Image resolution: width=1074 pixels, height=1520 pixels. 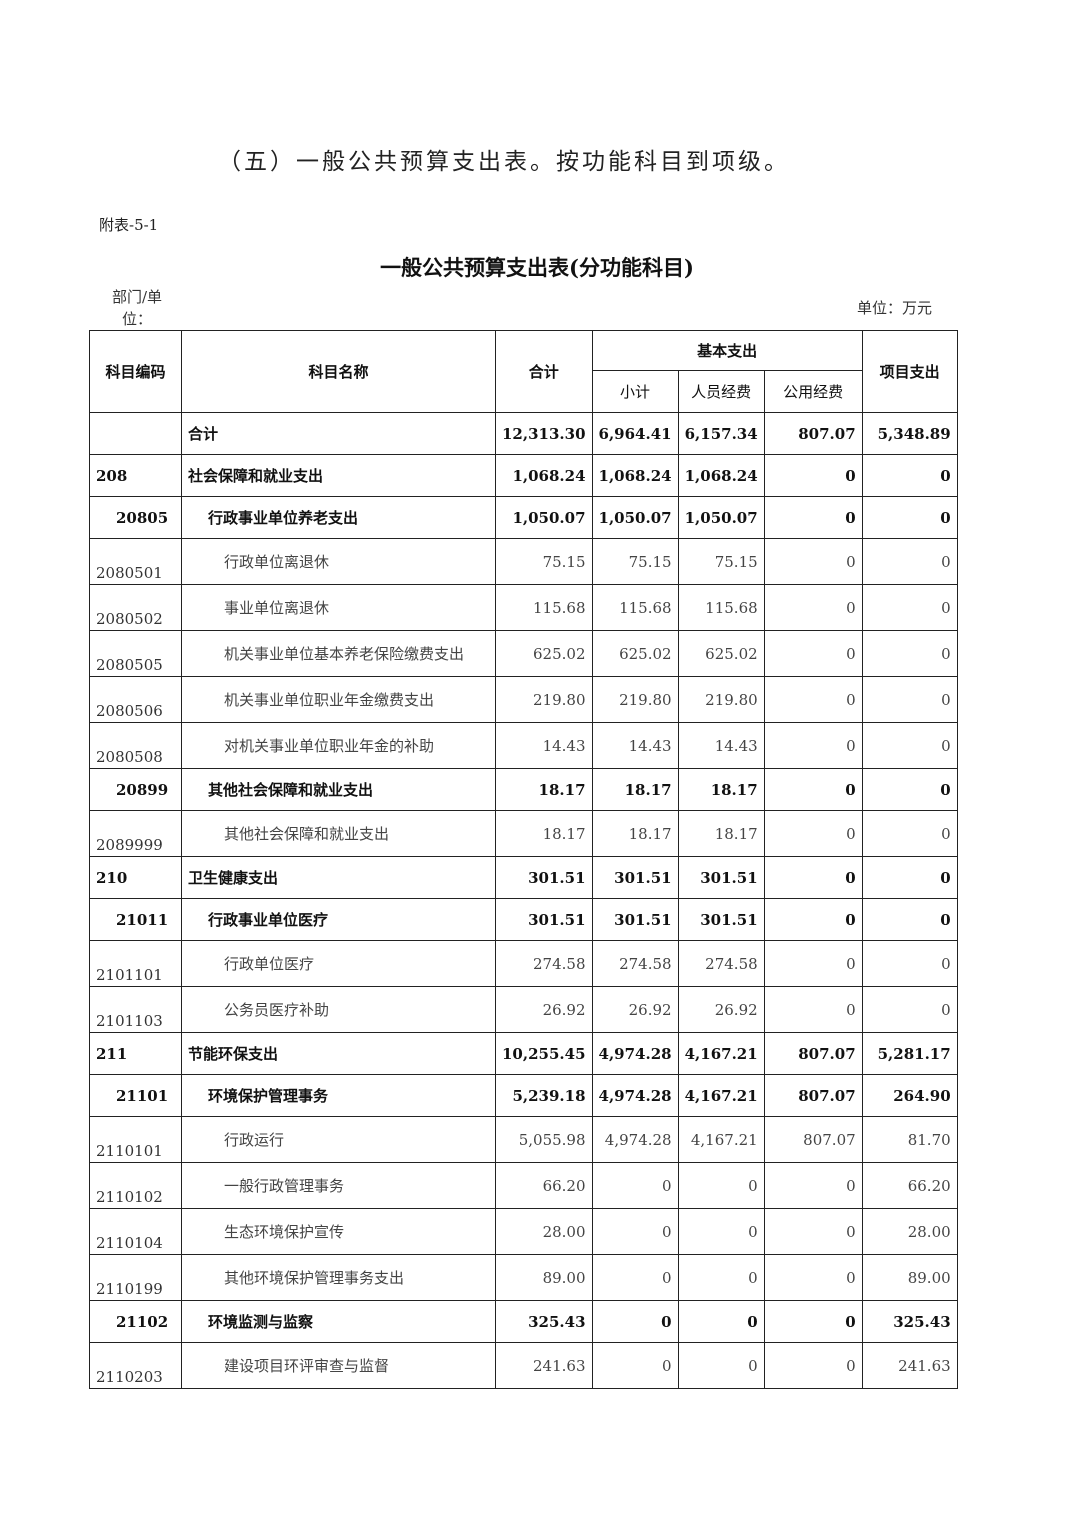 I want to click on table-row: 2080508 对机关事业单位职业年金的补助 14.43 14.43 14.43 0 0, so click(x=523, y=745).